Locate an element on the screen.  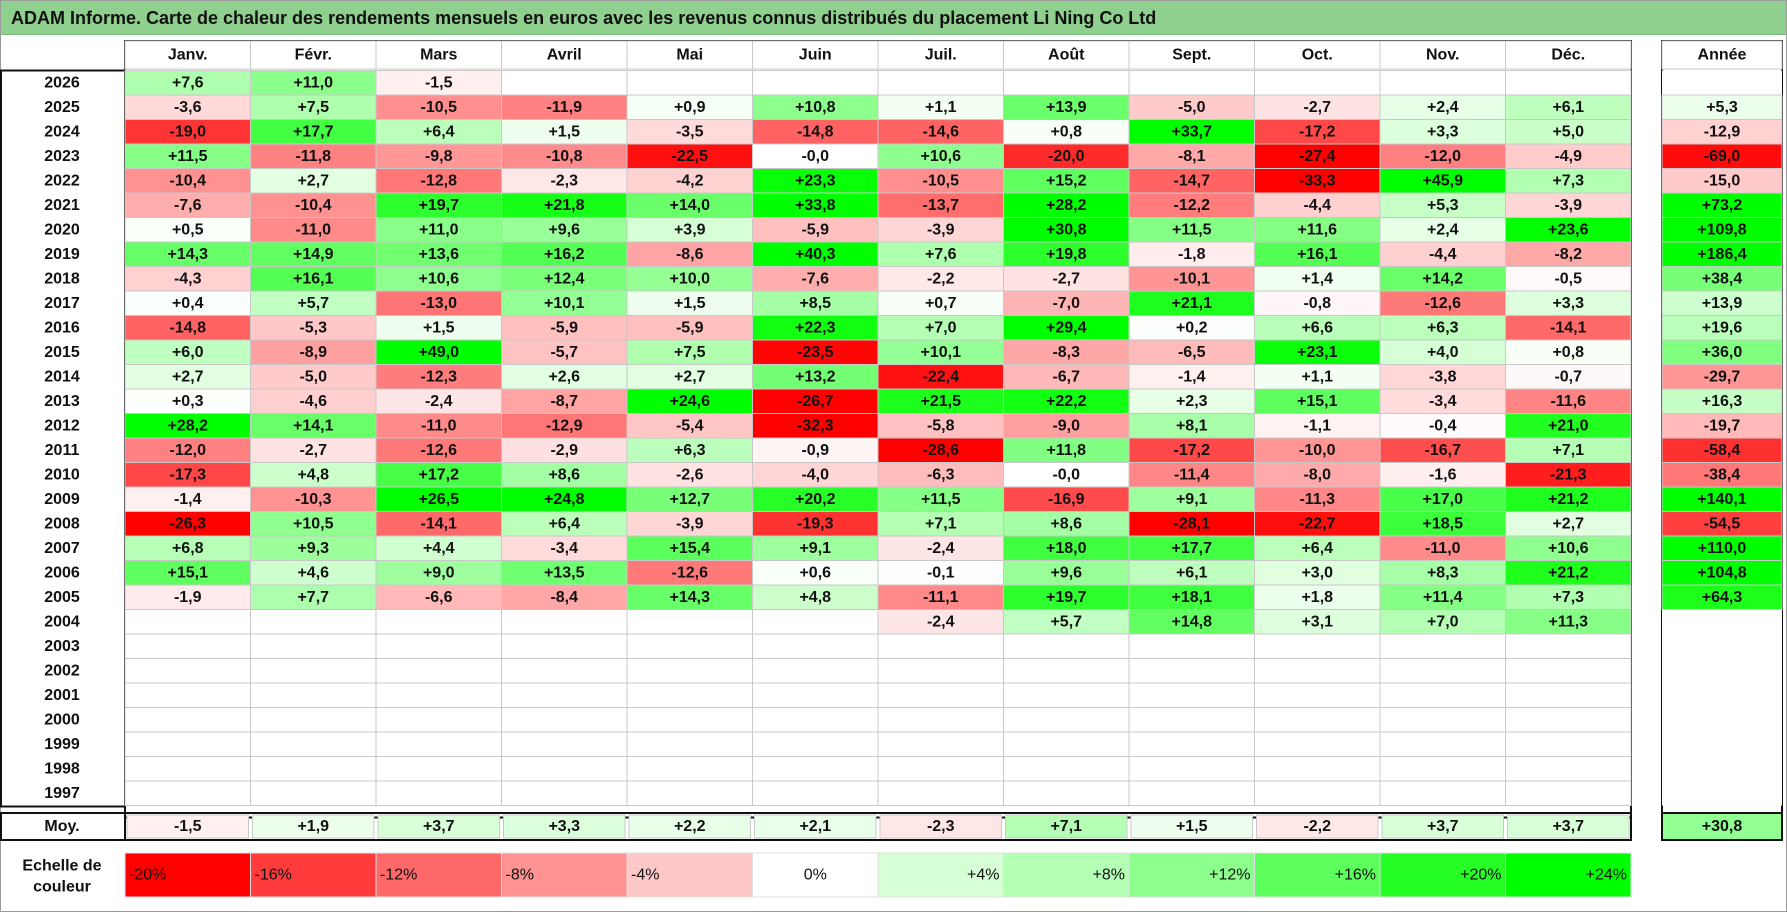
heat-cell-value: +4,6 is located at coordinates (313, 572).